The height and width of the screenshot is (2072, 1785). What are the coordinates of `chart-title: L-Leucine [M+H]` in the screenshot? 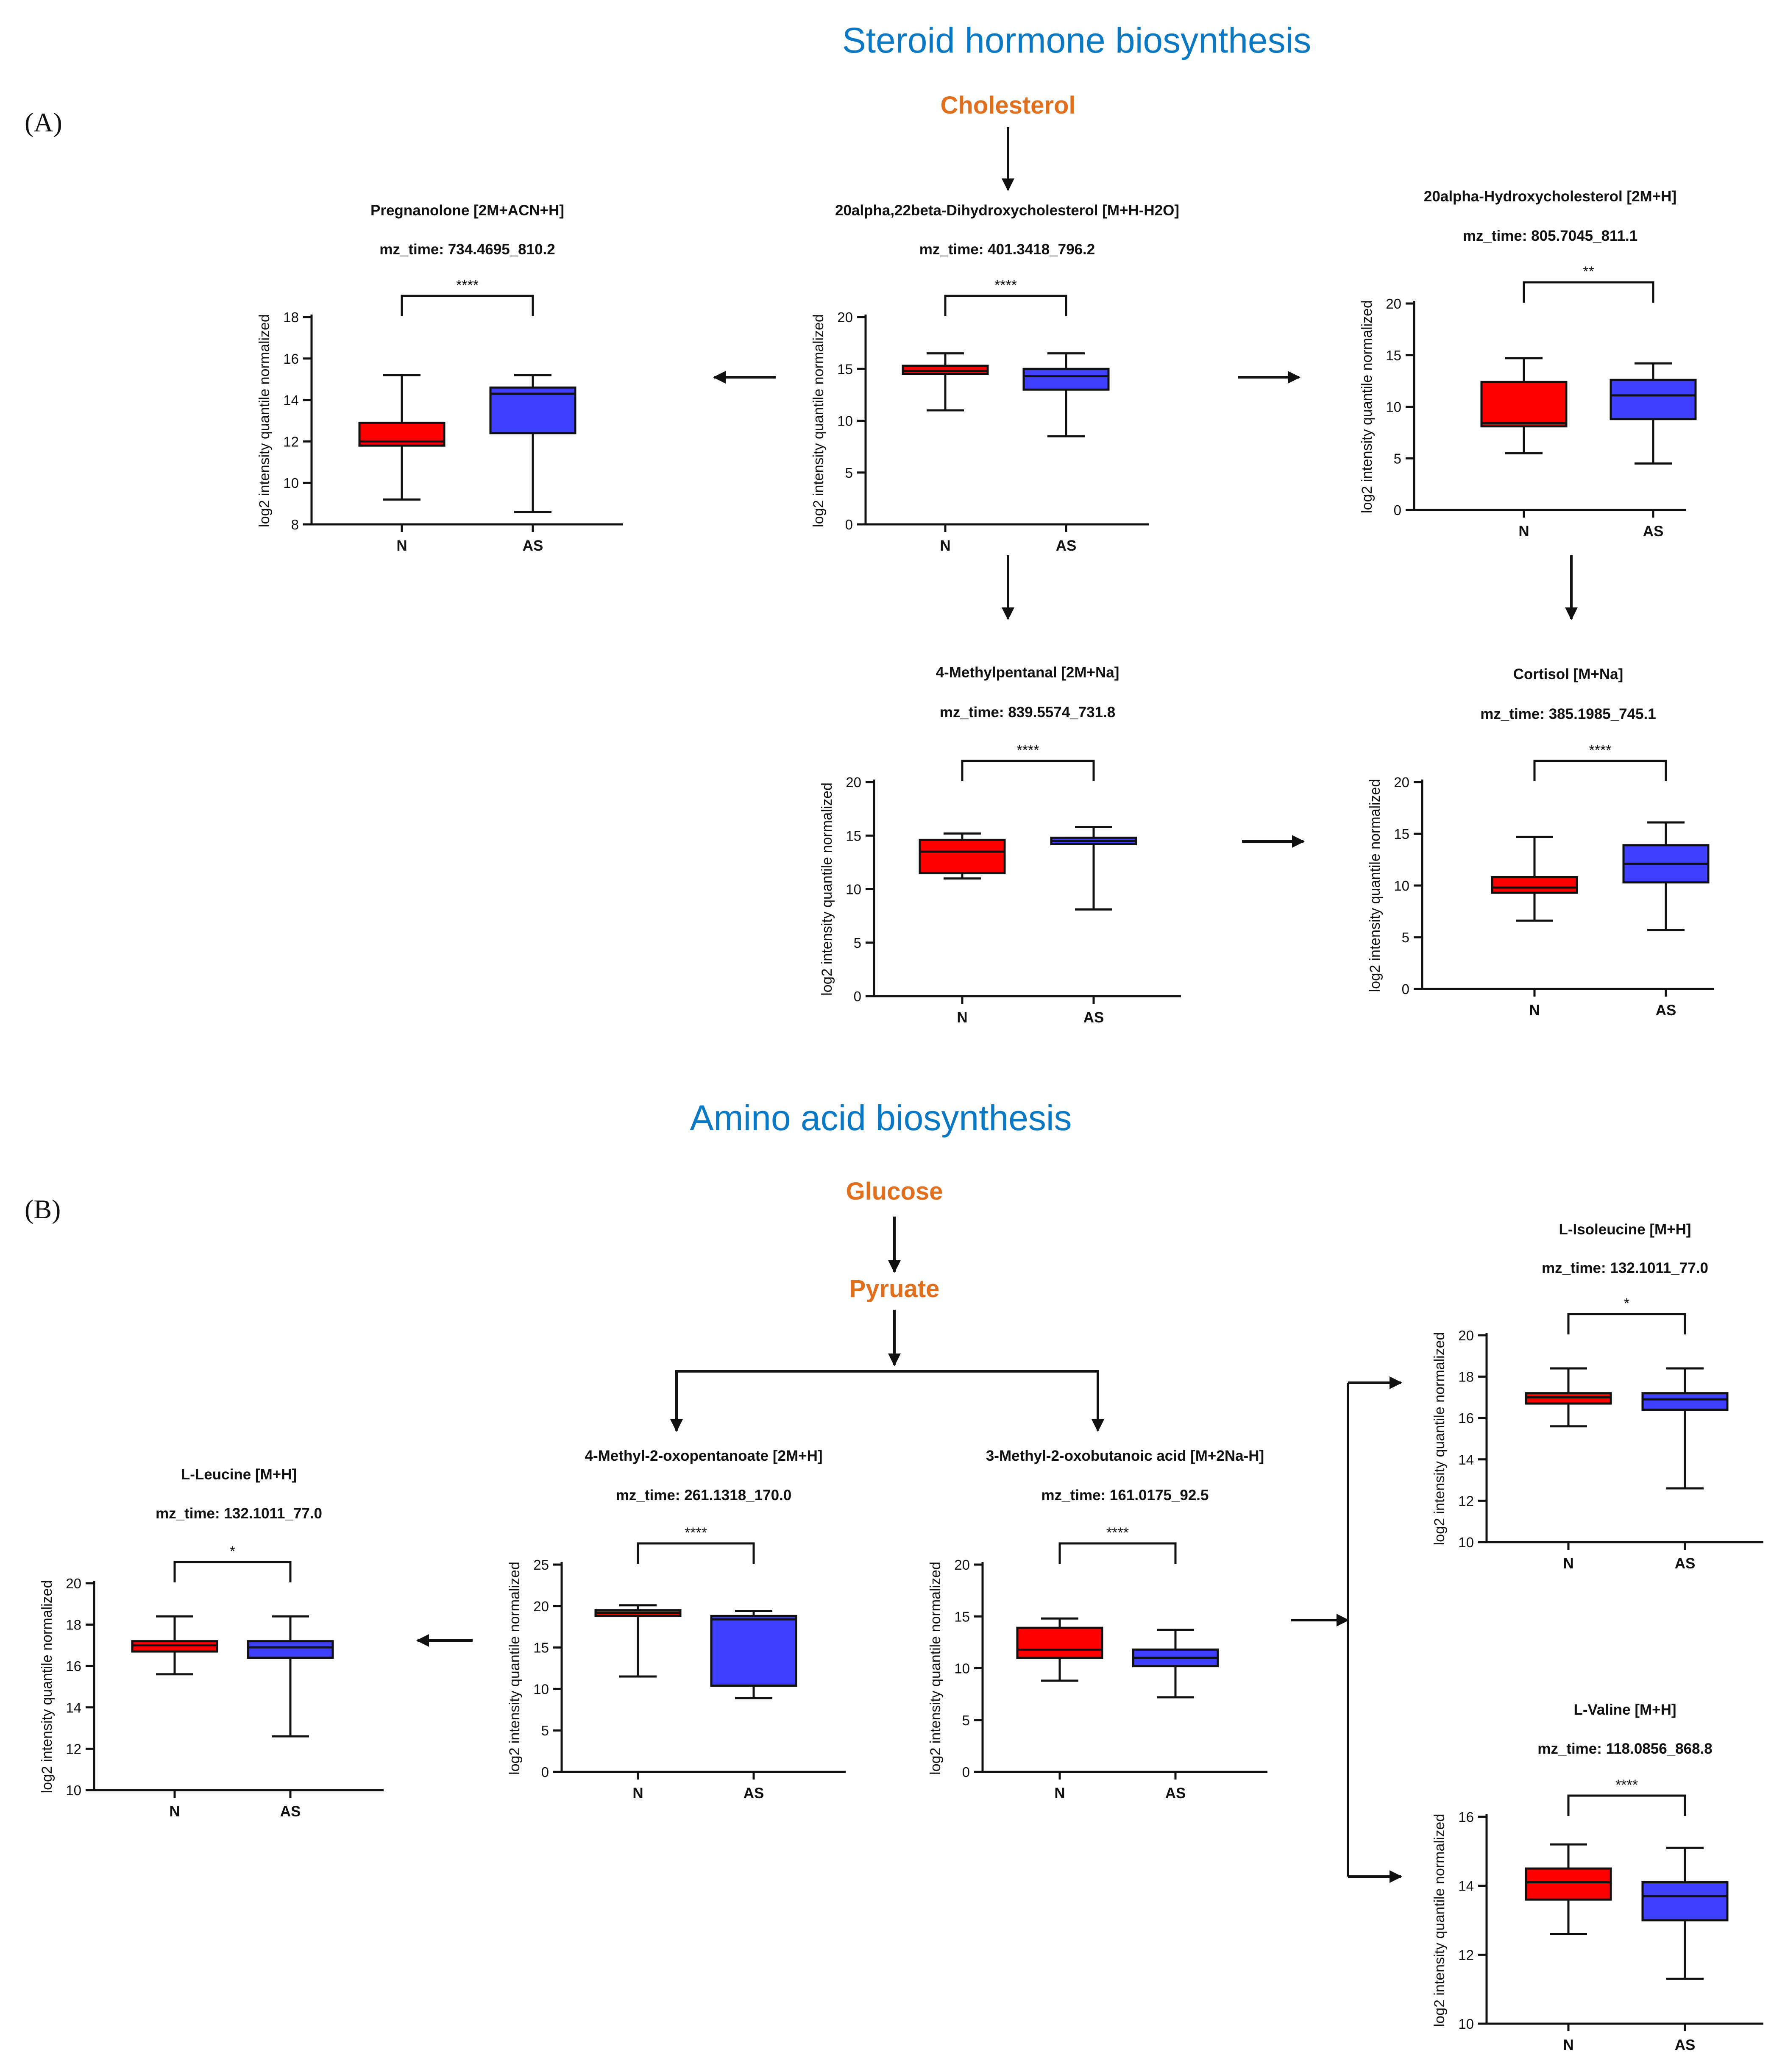 It's located at (239, 1474).